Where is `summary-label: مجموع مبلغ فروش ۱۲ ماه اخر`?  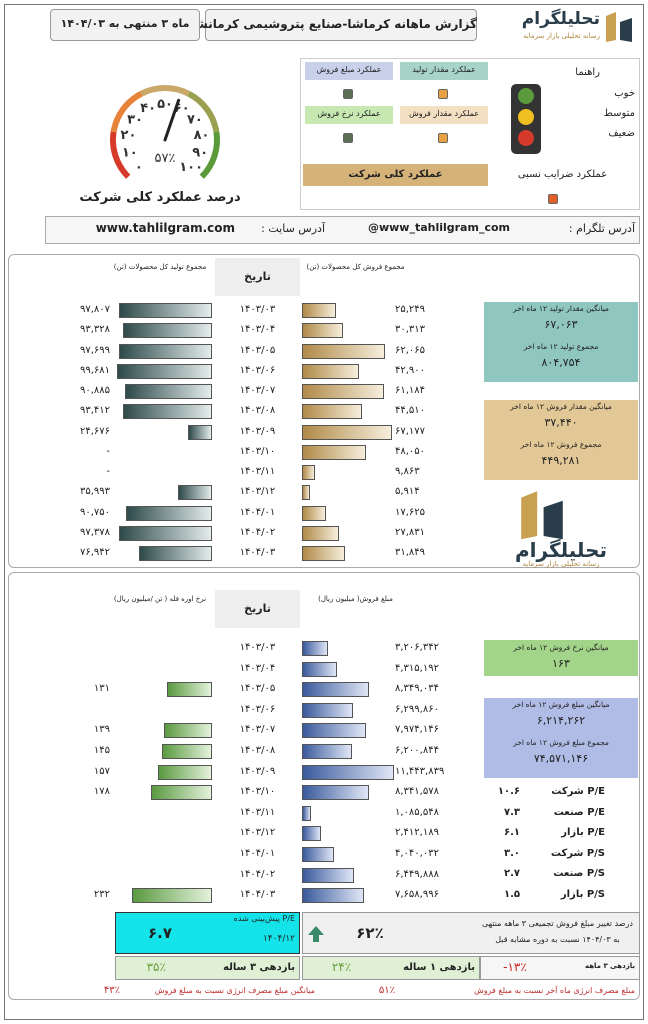
summary-label: مجموع مبلغ فروش ۱۲ ماه اخر is located at coordinates (561, 742).